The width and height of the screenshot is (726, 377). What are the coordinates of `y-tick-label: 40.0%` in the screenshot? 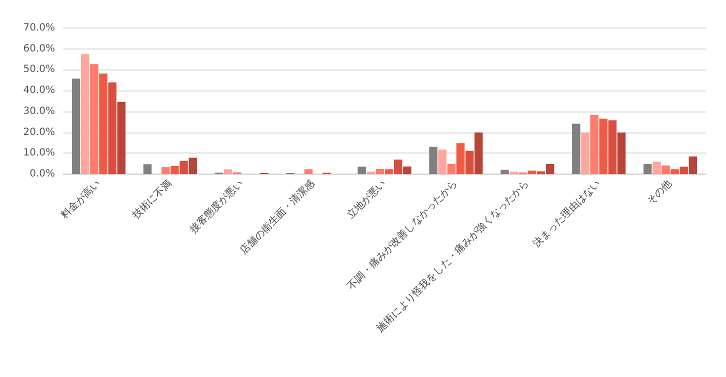 It's located at (39, 90).